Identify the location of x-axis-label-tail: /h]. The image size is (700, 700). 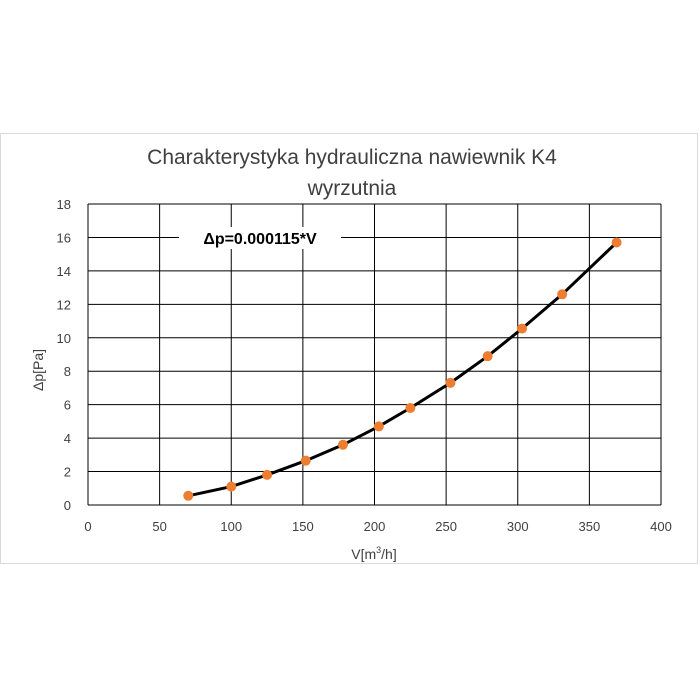
(389, 554).